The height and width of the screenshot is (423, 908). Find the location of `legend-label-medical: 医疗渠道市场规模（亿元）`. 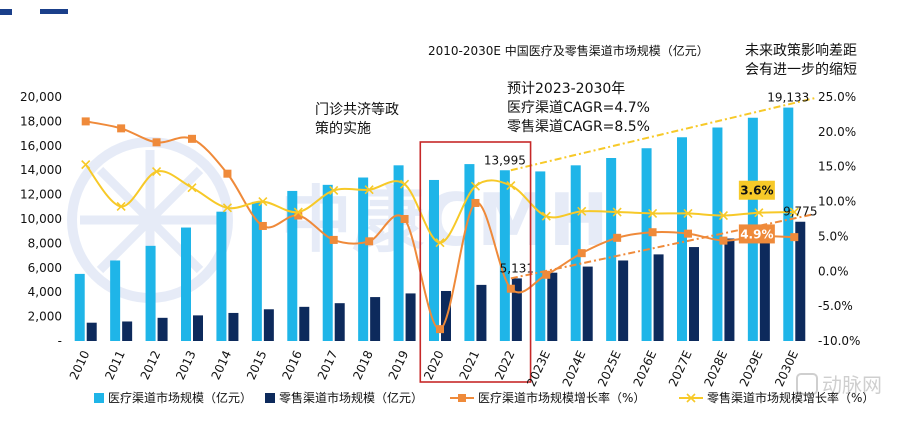

legend-label-medical: 医疗渠道市场规模（亿元） is located at coordinates (180, 397).